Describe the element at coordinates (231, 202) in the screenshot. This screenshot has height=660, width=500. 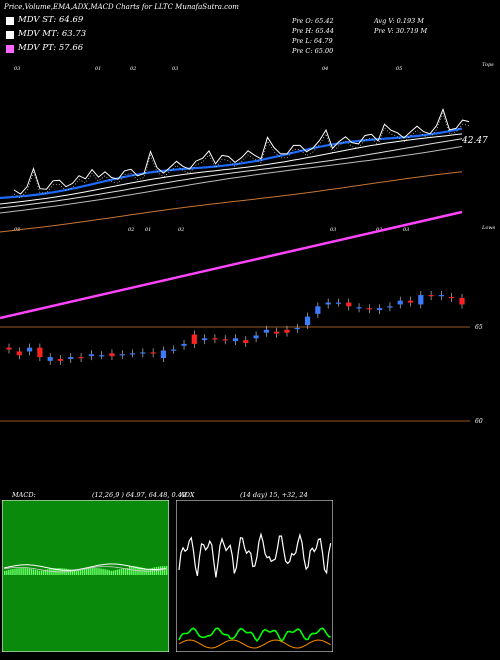
I see `ema-orange` at that location.